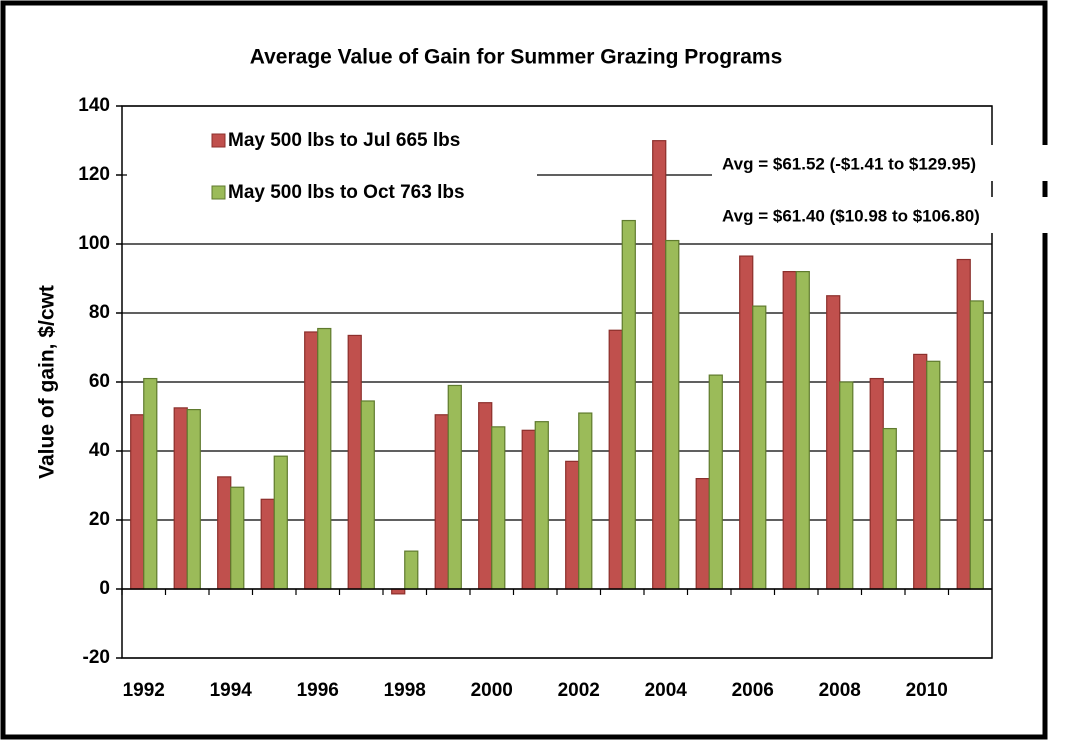 The image size is (1088, 745). What do you see at coordinates (99, 519) in the screenshot?
I see `y-tick-label: 20` at bounding box center [99, 519].